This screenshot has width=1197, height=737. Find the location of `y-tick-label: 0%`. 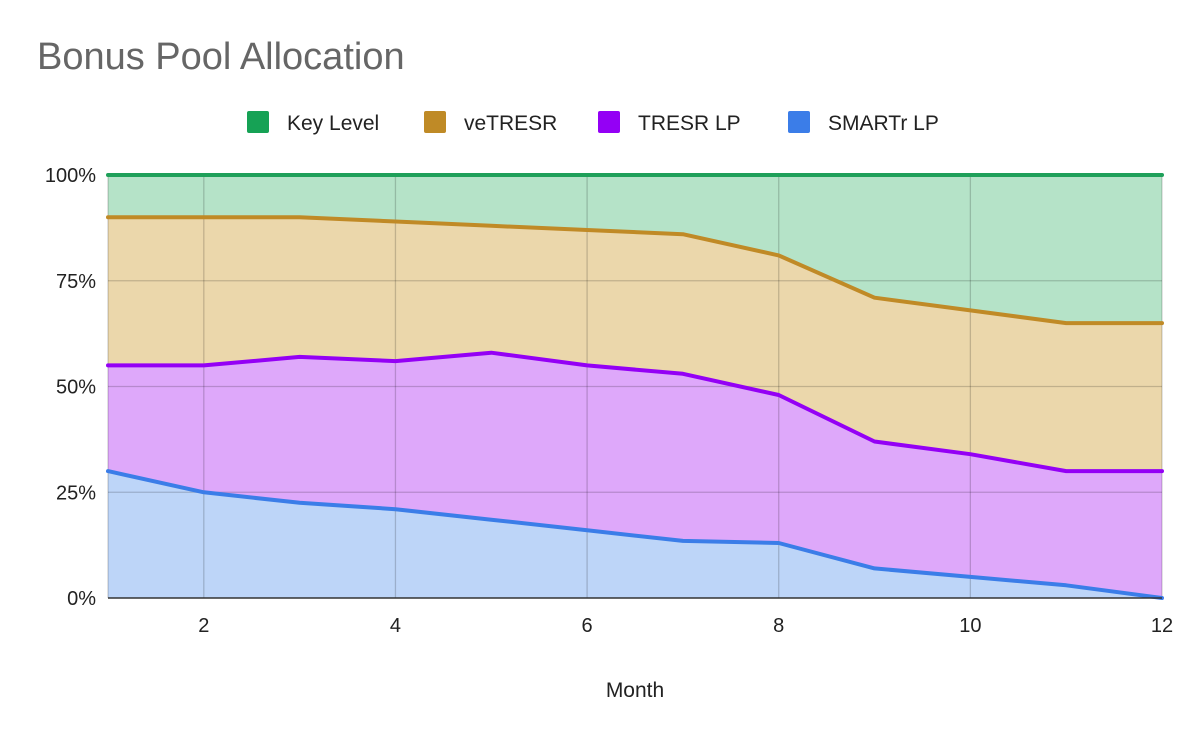

y-tick-label: 0% is located at coordinates (81, 599).